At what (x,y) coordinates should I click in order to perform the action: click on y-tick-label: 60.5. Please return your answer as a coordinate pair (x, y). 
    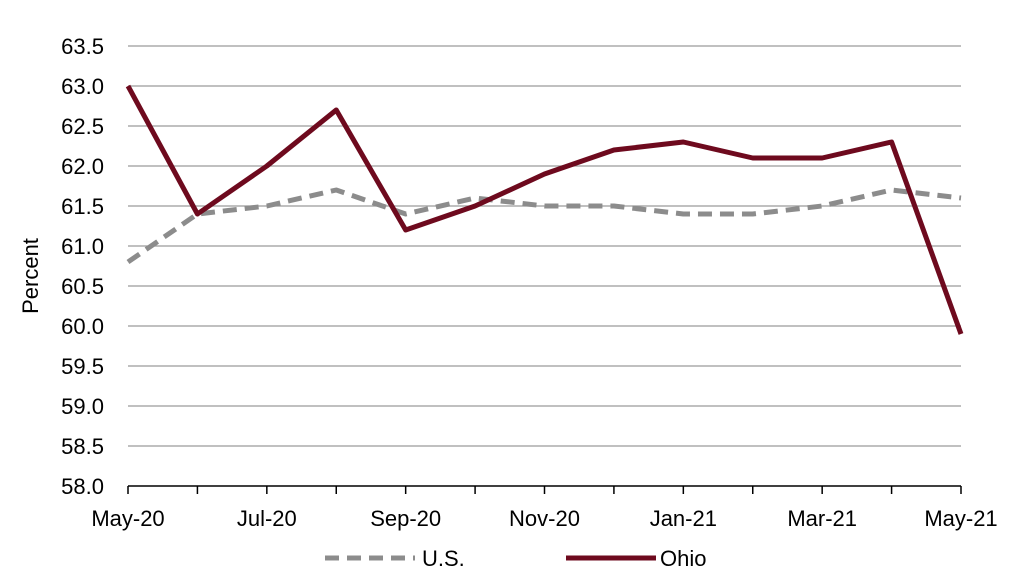
    Looking at the image, I should click on (82, 286).